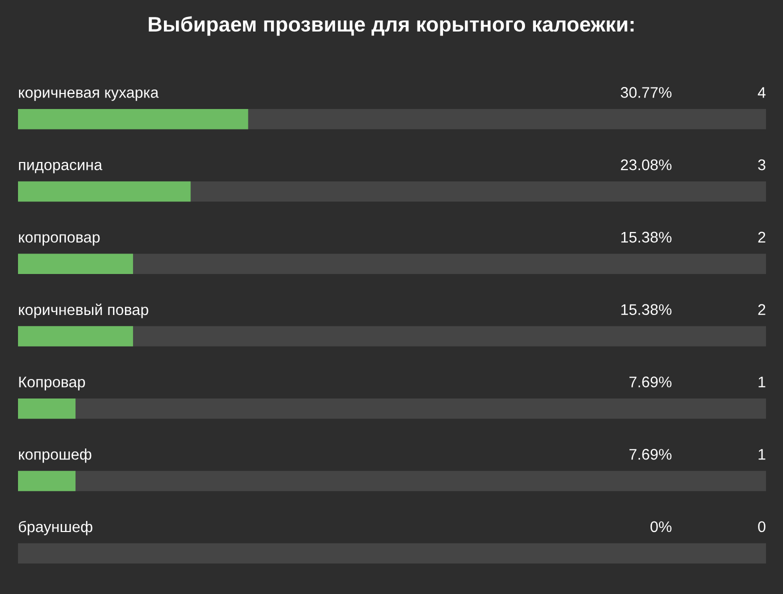  Describe the element at coordinates (55, 455) in the screenshot. I see `y-tick-label: копрошеф` at that location.